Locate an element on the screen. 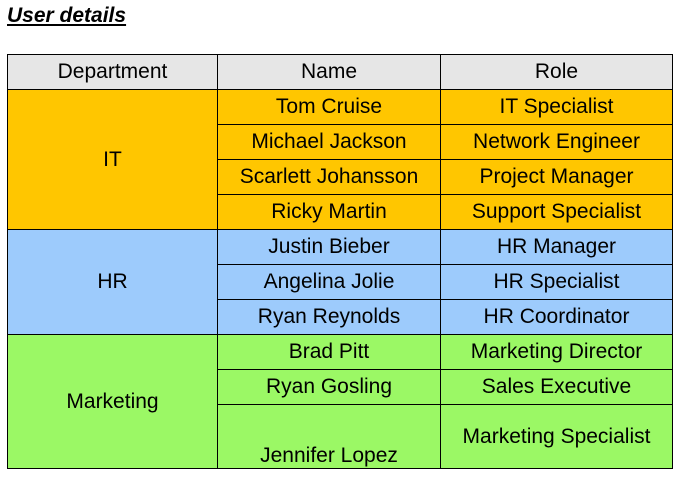 Image resolution: width=682 pixels, height=481 pixels. page-title: User details is located at coordinates (67, 15).